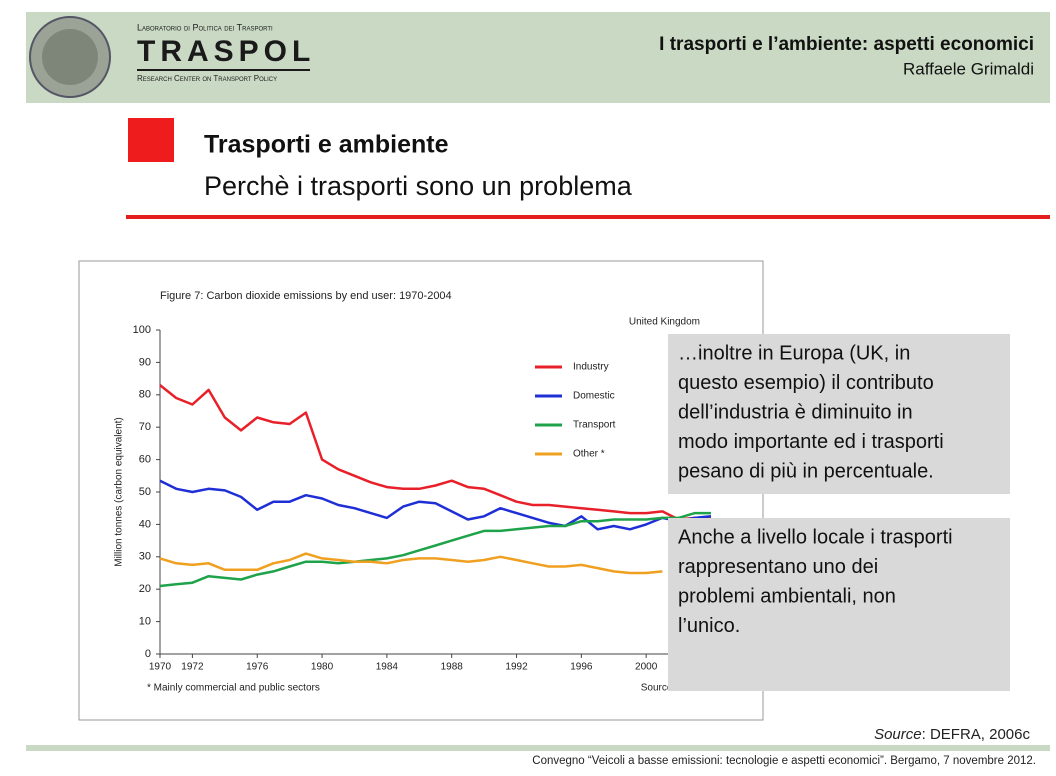 This screenshot has height=776, width=1056. I want to click on y-tick-label: 60, so click(145, 460).